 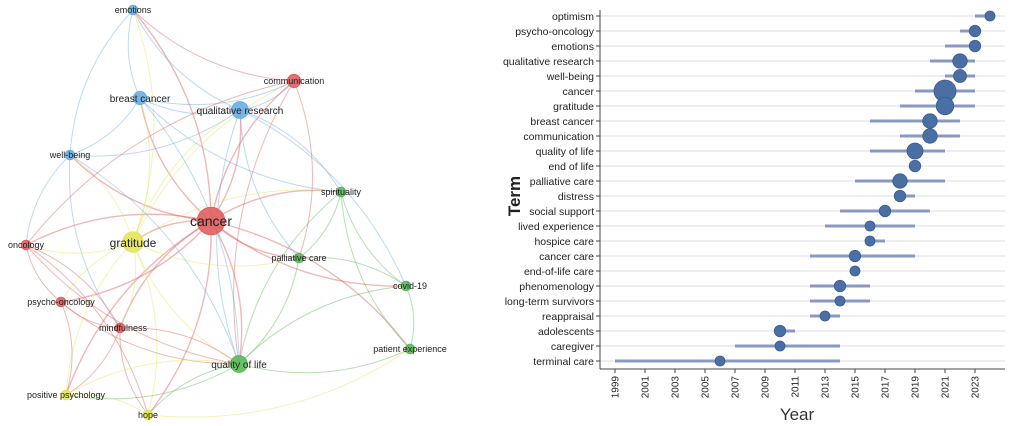 I want to click on y-tick-label: cancer, so click(x=578, y=92).